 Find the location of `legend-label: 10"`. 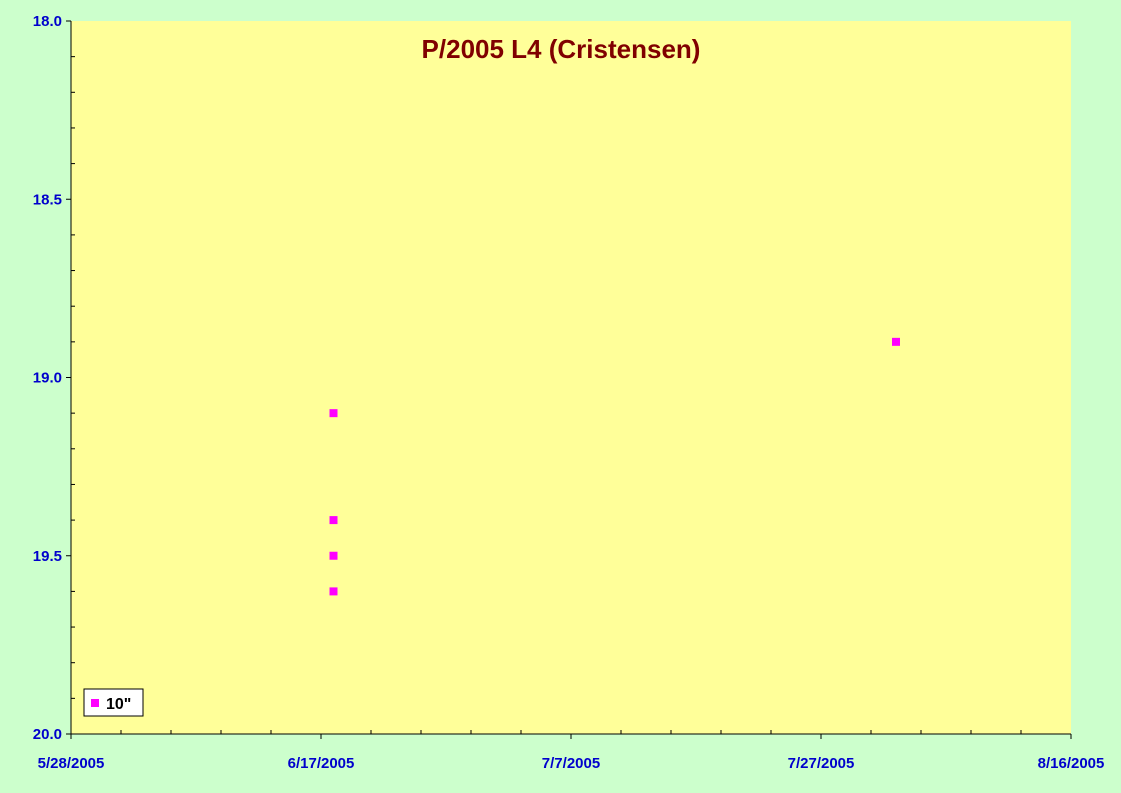

legend-label: 10" is located at coordinates (118, 704).